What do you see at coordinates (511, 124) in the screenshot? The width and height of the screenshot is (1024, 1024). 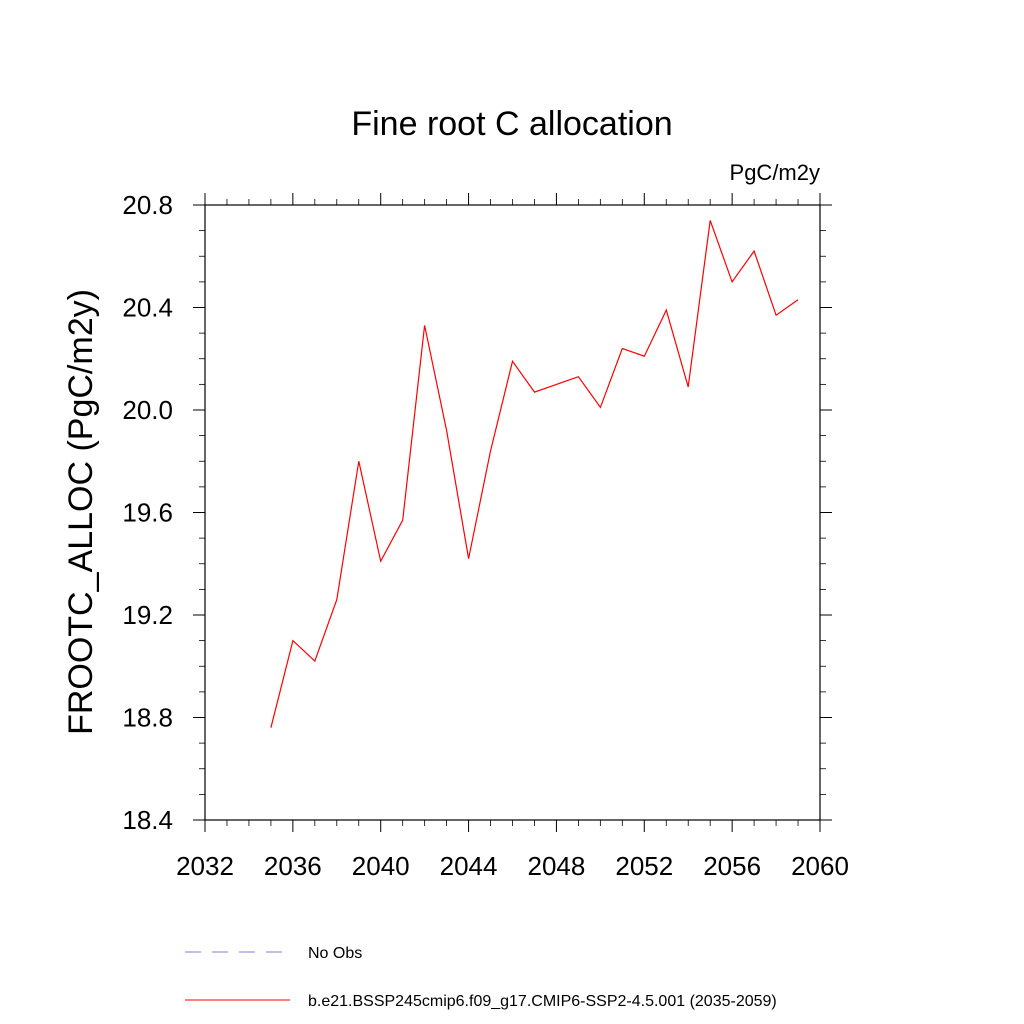 I see `chart-title: Fine root C allocation` at bounding box center [511, 124].